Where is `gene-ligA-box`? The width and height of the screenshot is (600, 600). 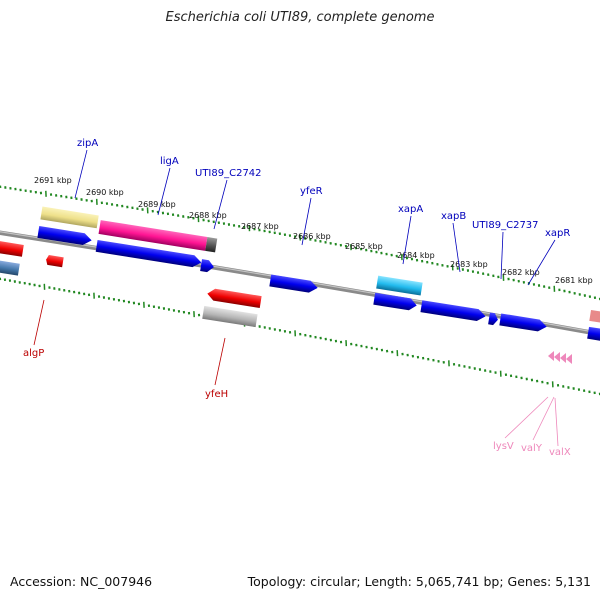 gene-ligA-box is located at coordinates (158, 236).